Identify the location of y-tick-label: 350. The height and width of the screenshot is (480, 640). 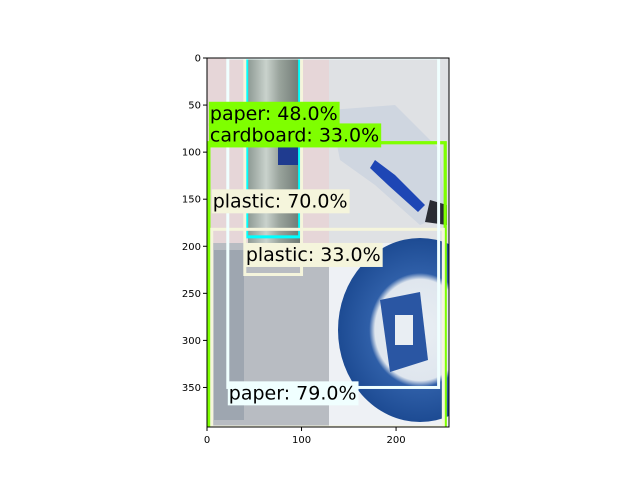
(191, 388).